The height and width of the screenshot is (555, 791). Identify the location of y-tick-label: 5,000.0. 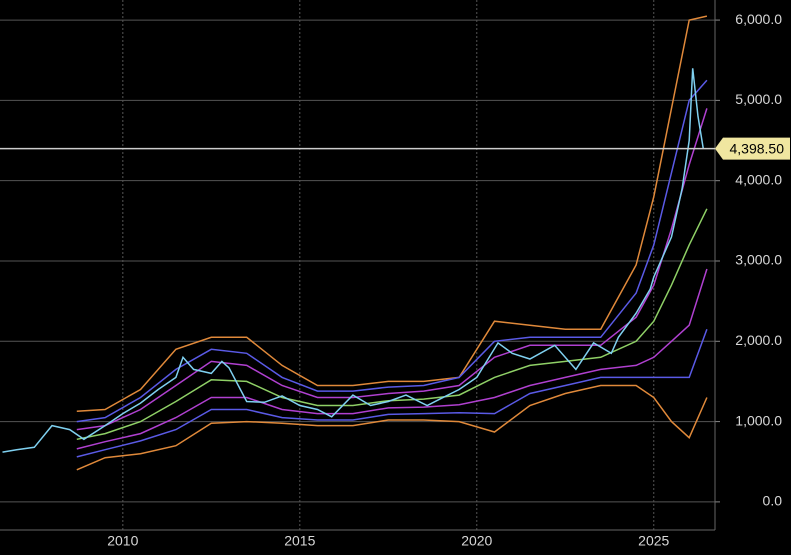
(758, 99).